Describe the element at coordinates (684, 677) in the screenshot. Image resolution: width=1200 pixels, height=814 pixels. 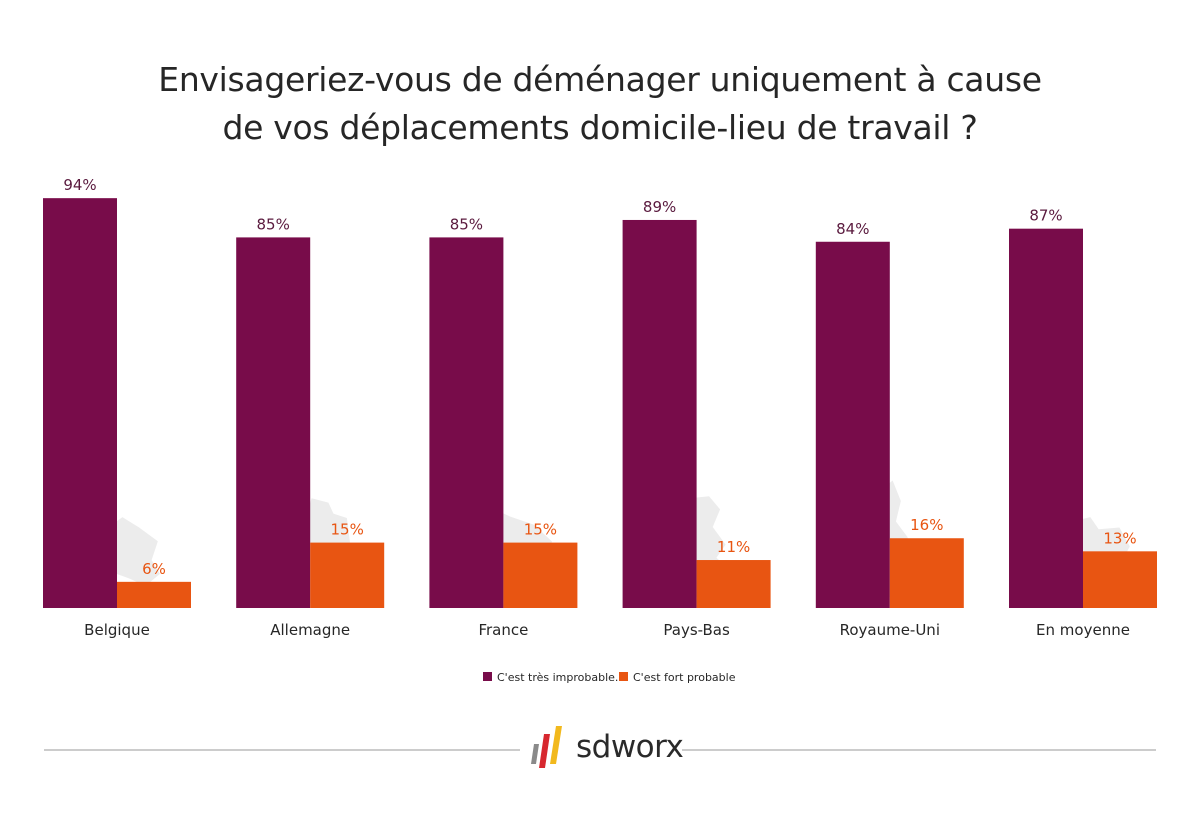
I see `legend-label-probable: C'est fort probable` at that location.